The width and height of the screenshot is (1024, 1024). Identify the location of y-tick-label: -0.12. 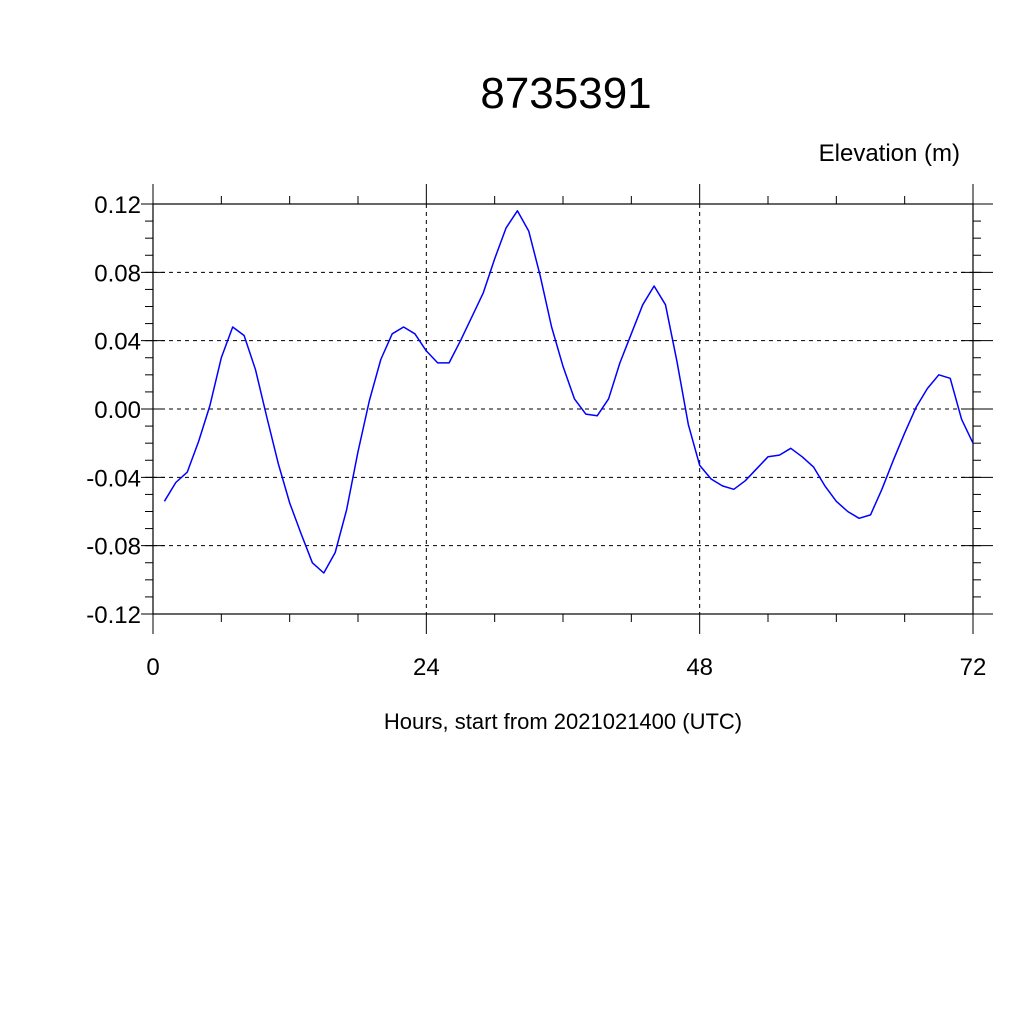
(113, 615).